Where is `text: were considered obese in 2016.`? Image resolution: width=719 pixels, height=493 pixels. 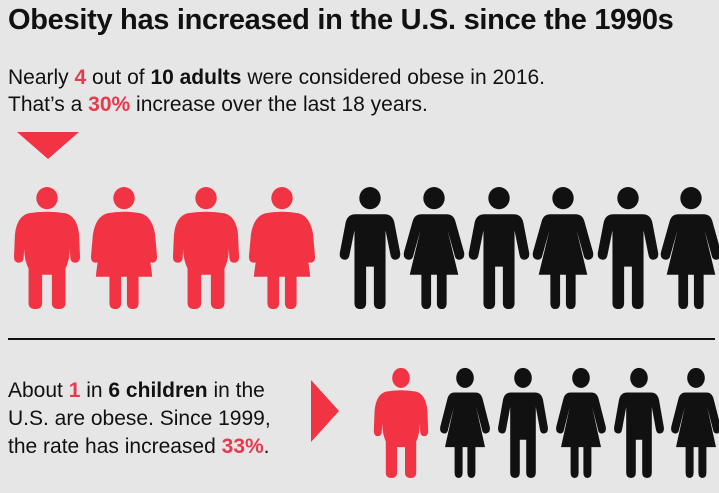
text: were considered obese in 2016. is located at coordinates (393, 77).